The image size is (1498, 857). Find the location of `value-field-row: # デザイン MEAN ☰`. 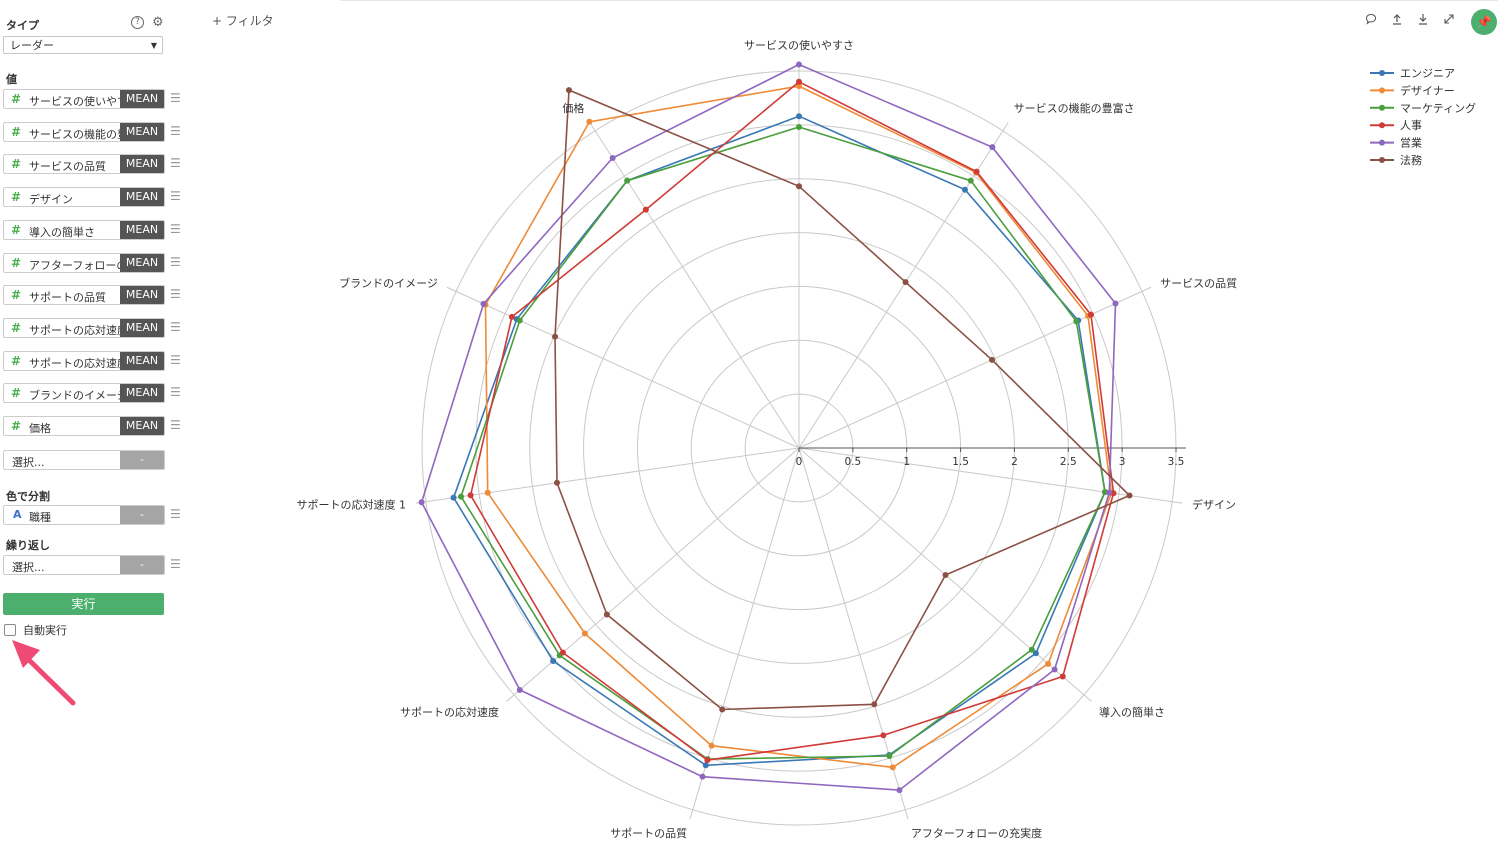

value-field-row: # デザイン MEAN ☰ is located at coordinates (95, 197).